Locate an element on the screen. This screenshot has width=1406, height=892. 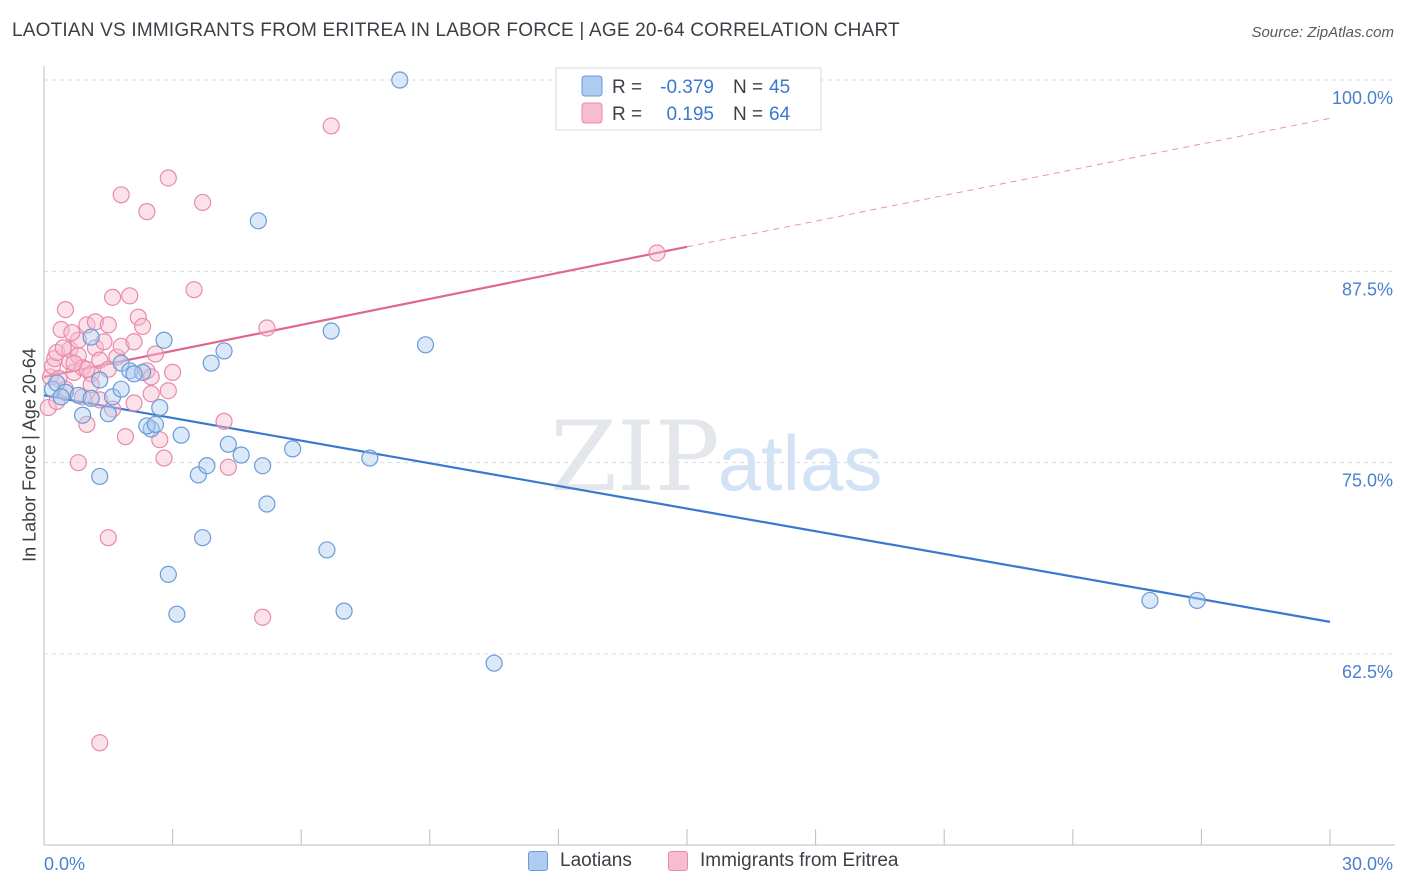
legend-r-value-1: -0.379 is located at coordinates (687, 87).